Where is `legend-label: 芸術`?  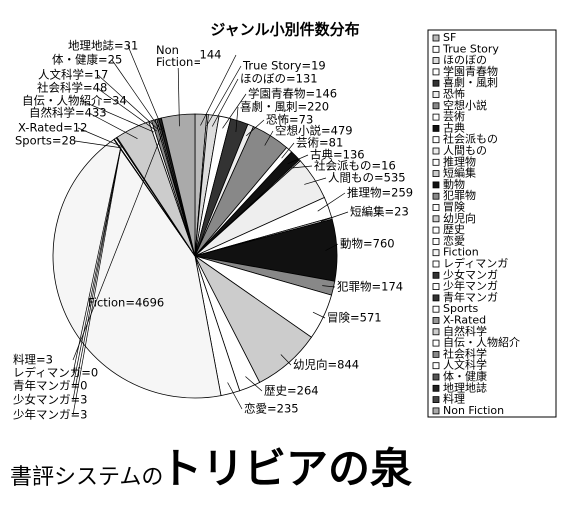
legend-label: 芸術 is located at coordinates (454, 116).